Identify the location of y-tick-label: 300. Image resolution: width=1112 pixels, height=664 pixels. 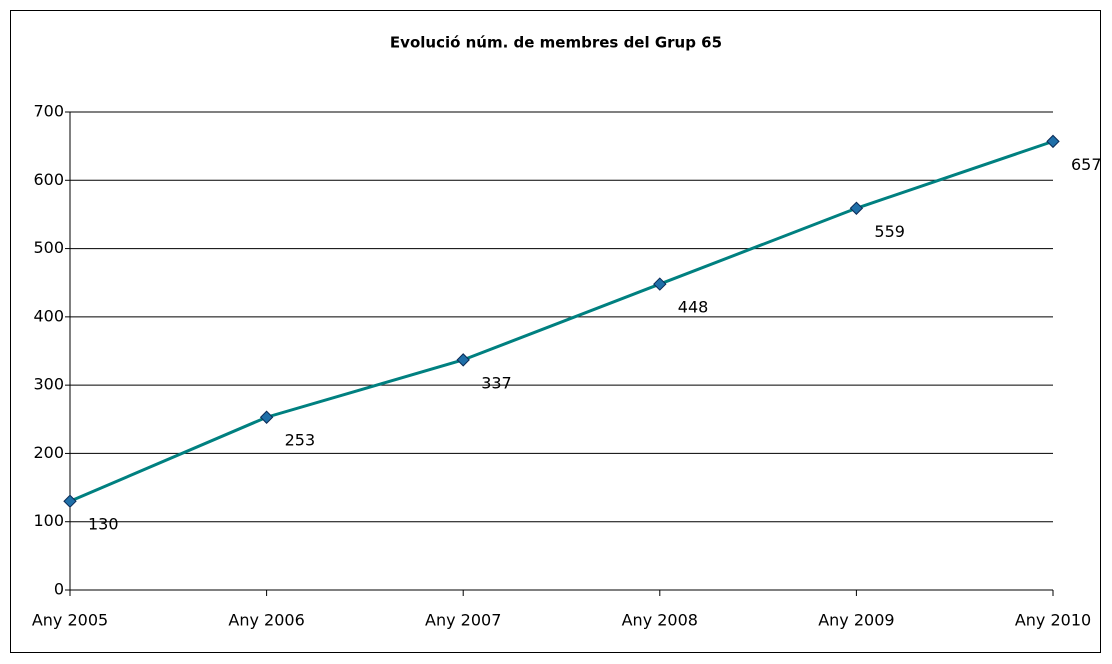
(48, 384).